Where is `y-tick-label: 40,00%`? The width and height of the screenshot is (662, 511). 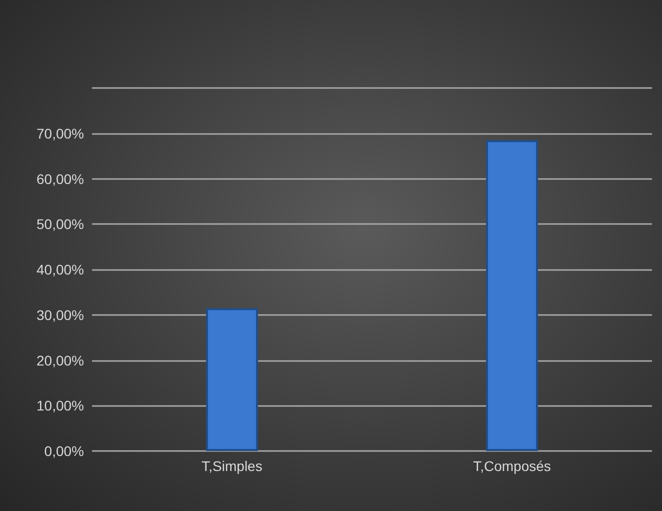 y-tick-label: 40,00% is located at coordinates (60, 270).